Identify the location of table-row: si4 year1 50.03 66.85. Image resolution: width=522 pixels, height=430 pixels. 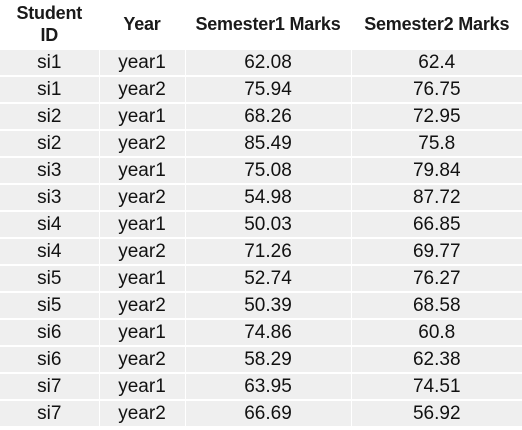
(261, 225).